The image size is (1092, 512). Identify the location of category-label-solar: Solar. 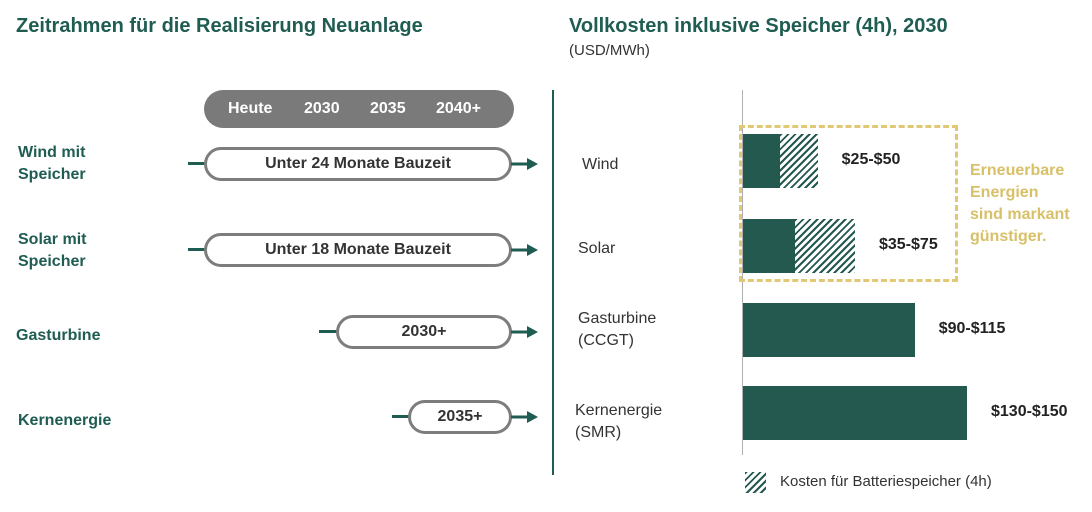
(596, 249).